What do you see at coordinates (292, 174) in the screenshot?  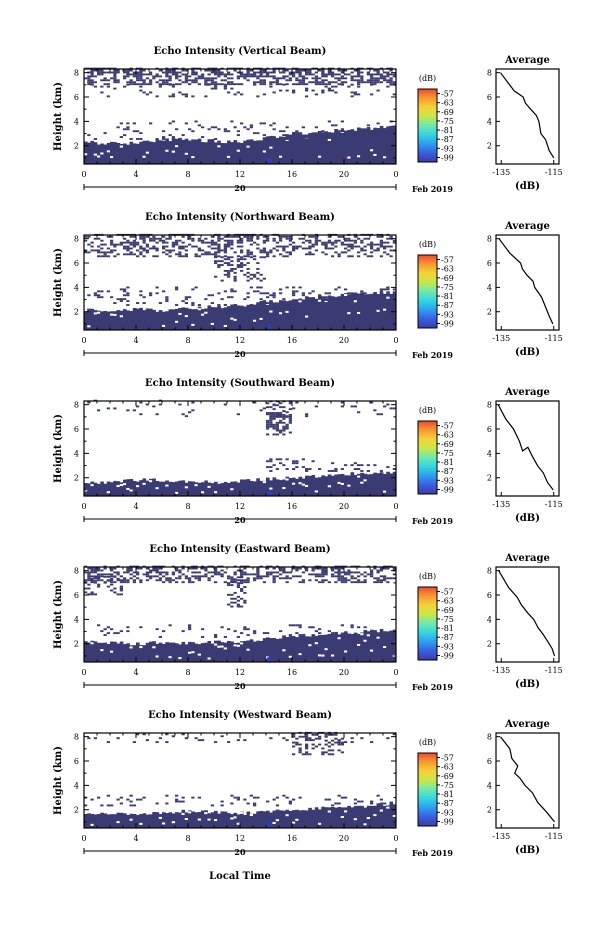 I see `x-tick-label: 16` at bounding box center [292, 174].